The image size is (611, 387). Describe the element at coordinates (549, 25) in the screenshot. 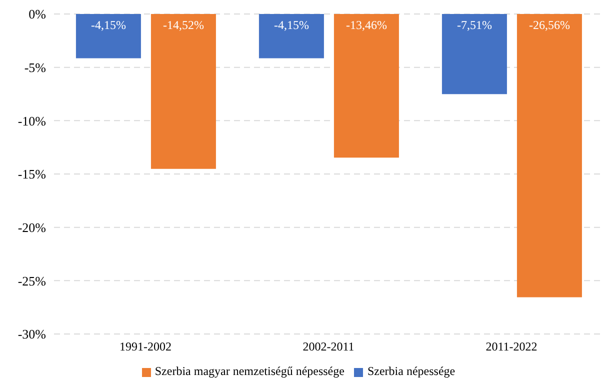

I see `data-label: -26,56%` at that location.